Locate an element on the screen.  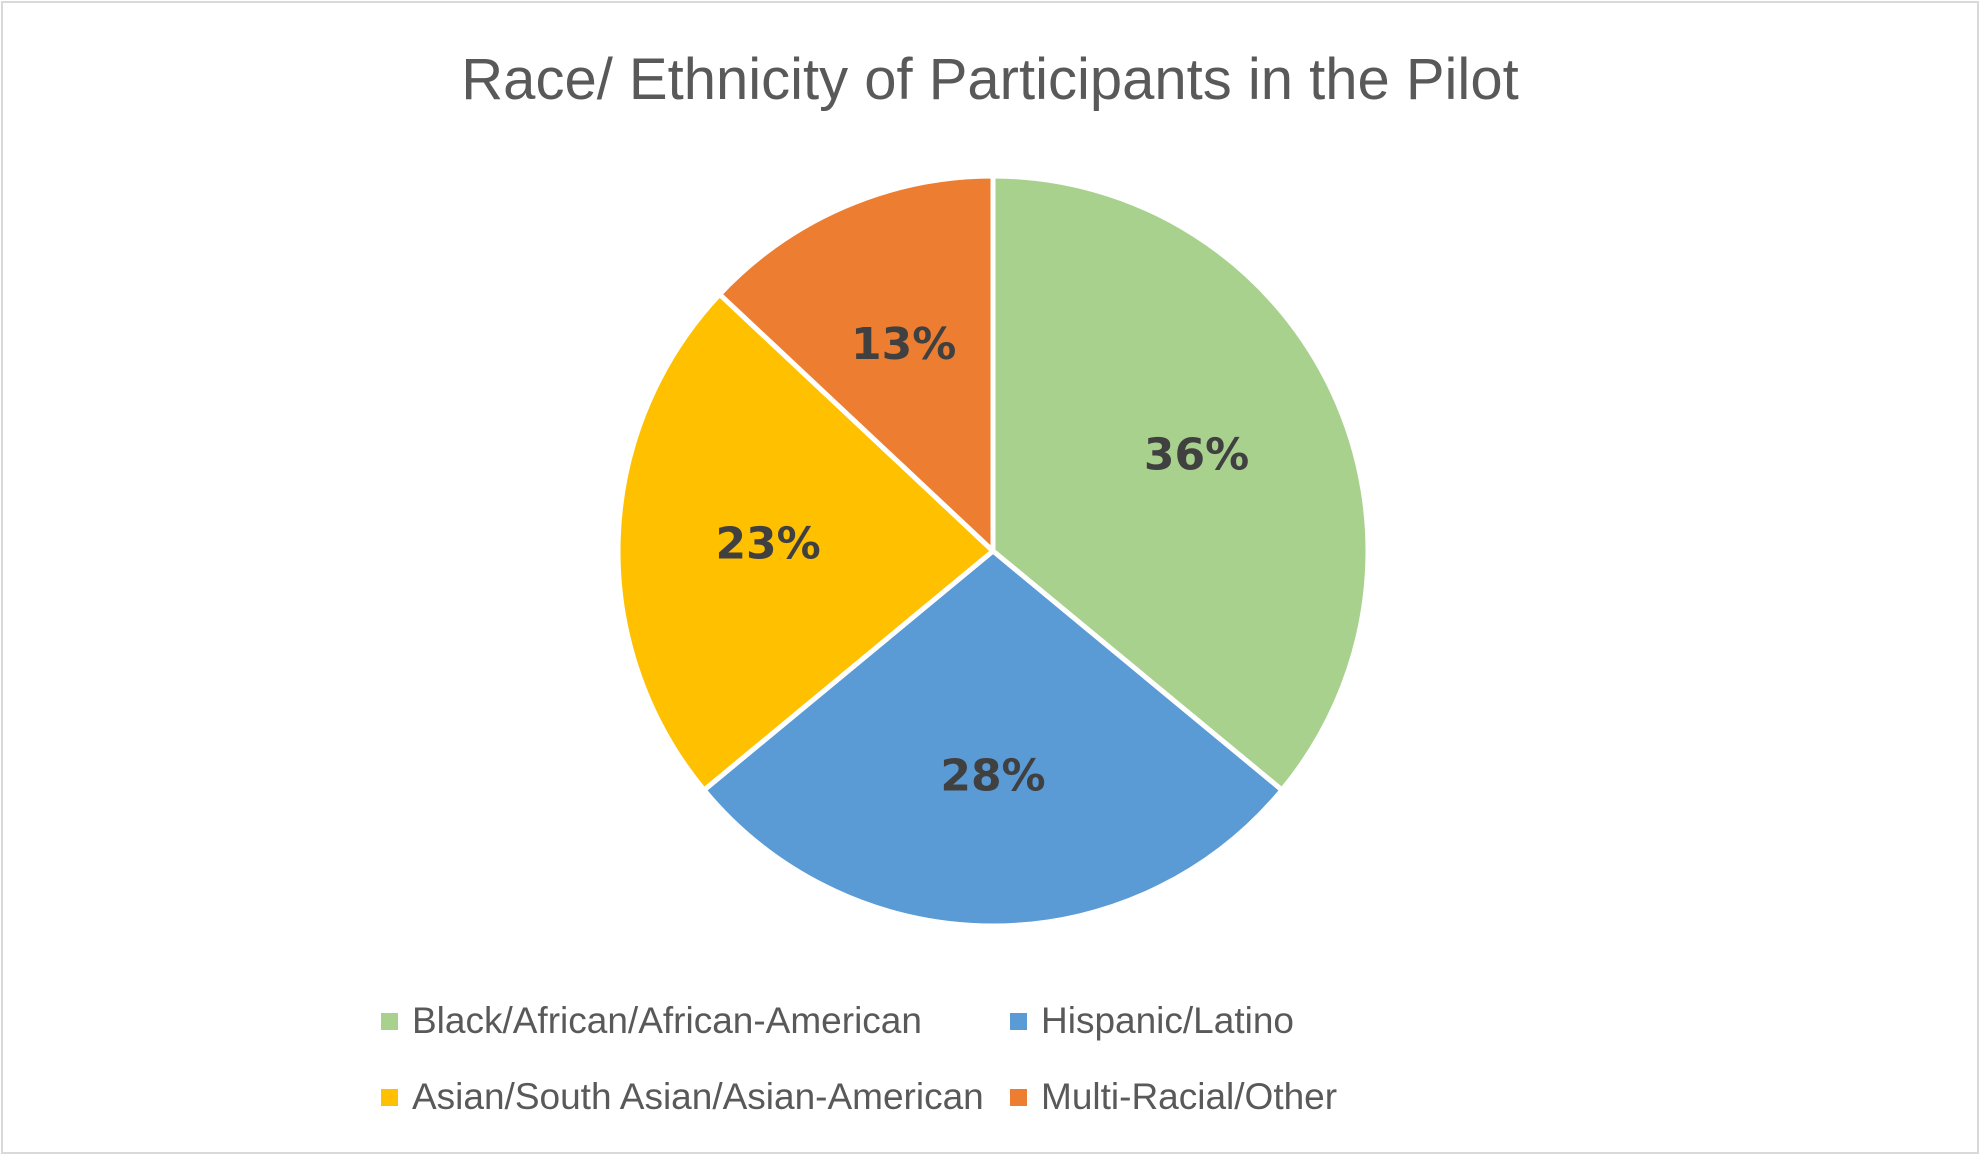
data-label-hispanic-latino: 28% is located at coordinates (992, 776).